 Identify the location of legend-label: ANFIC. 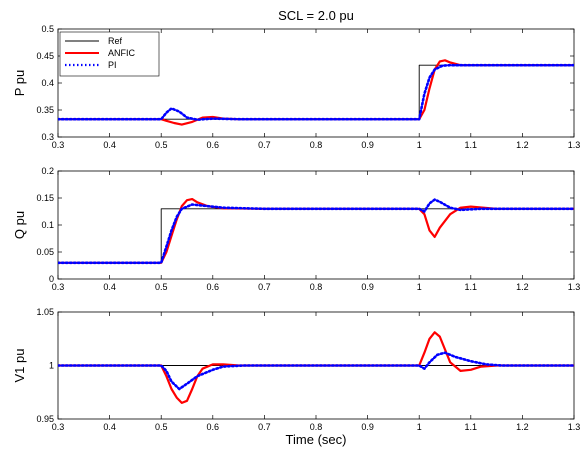
(122, 53).